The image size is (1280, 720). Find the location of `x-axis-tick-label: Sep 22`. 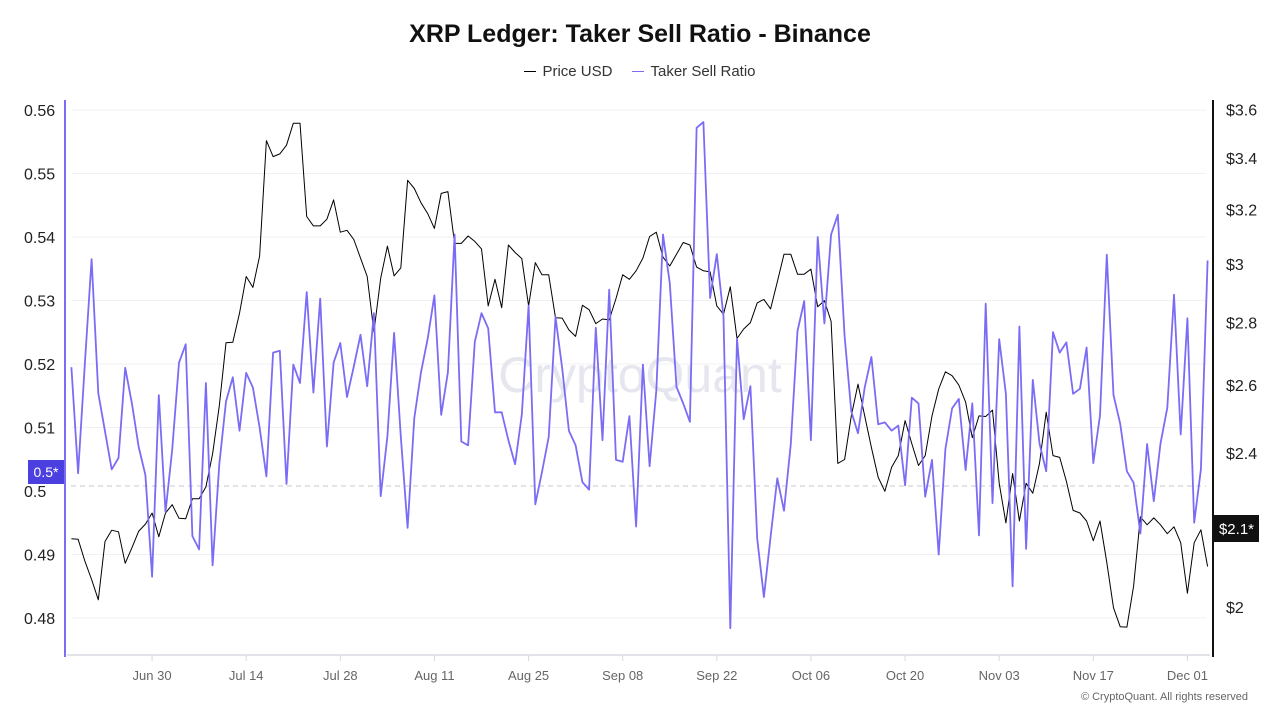

x-axis-tick-label: Sep 22 is located at coordinates (716, 675).